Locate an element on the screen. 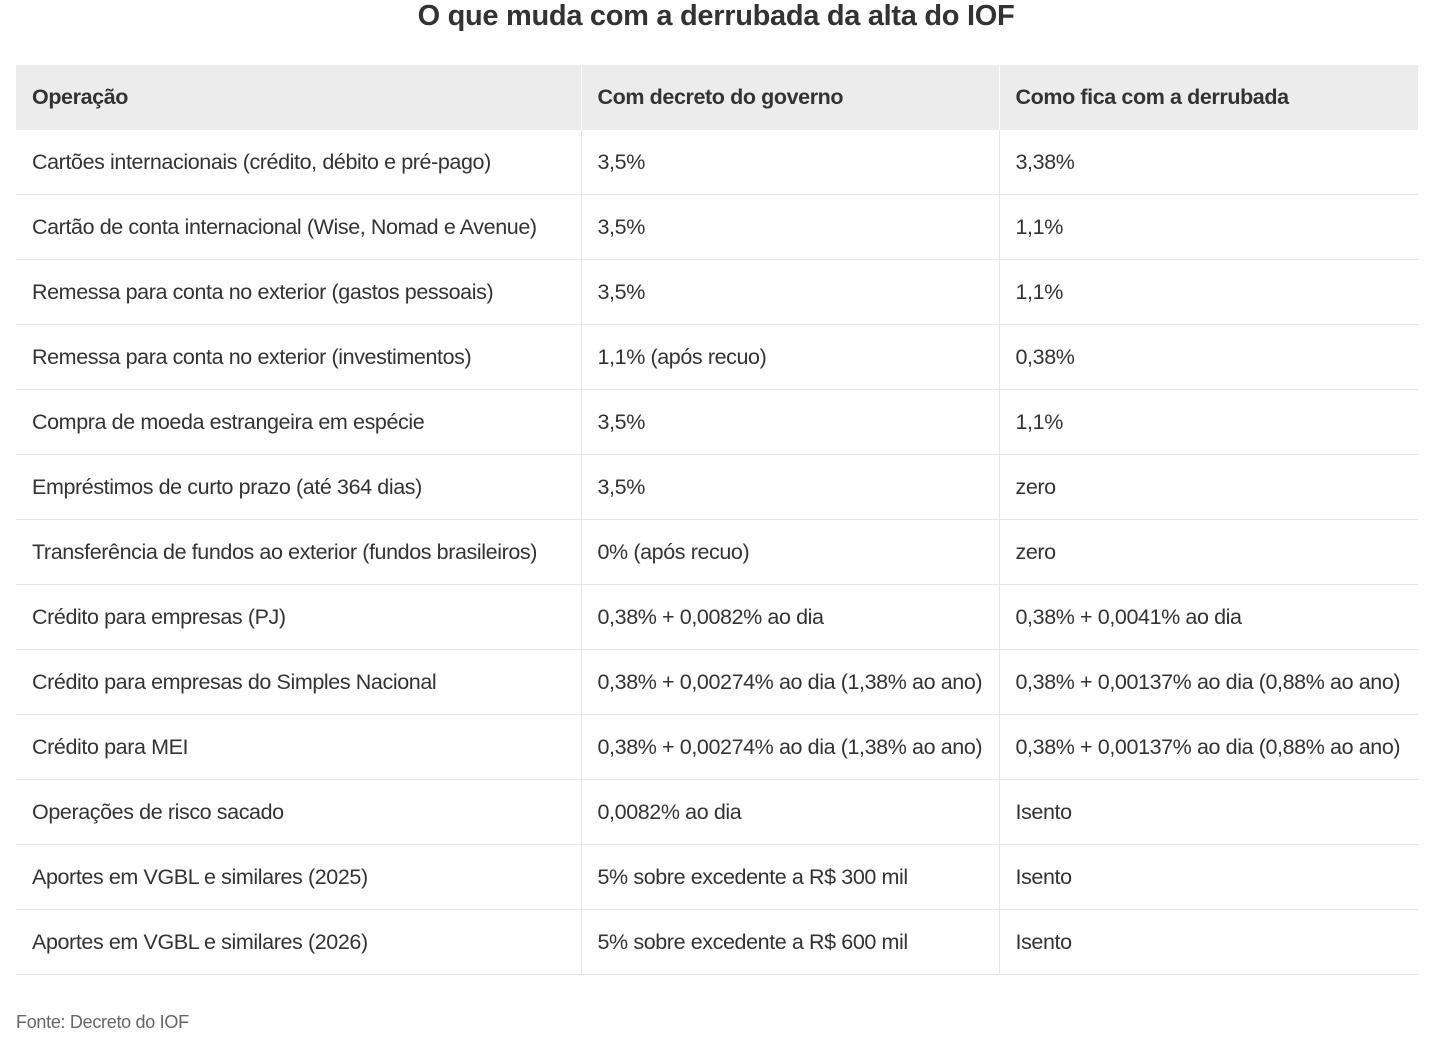 This screenshot has height=1058, width=1432. cell-com-decreto: 5% sobre excedente a R$ 600 mil is located at coordinates (789, 942).